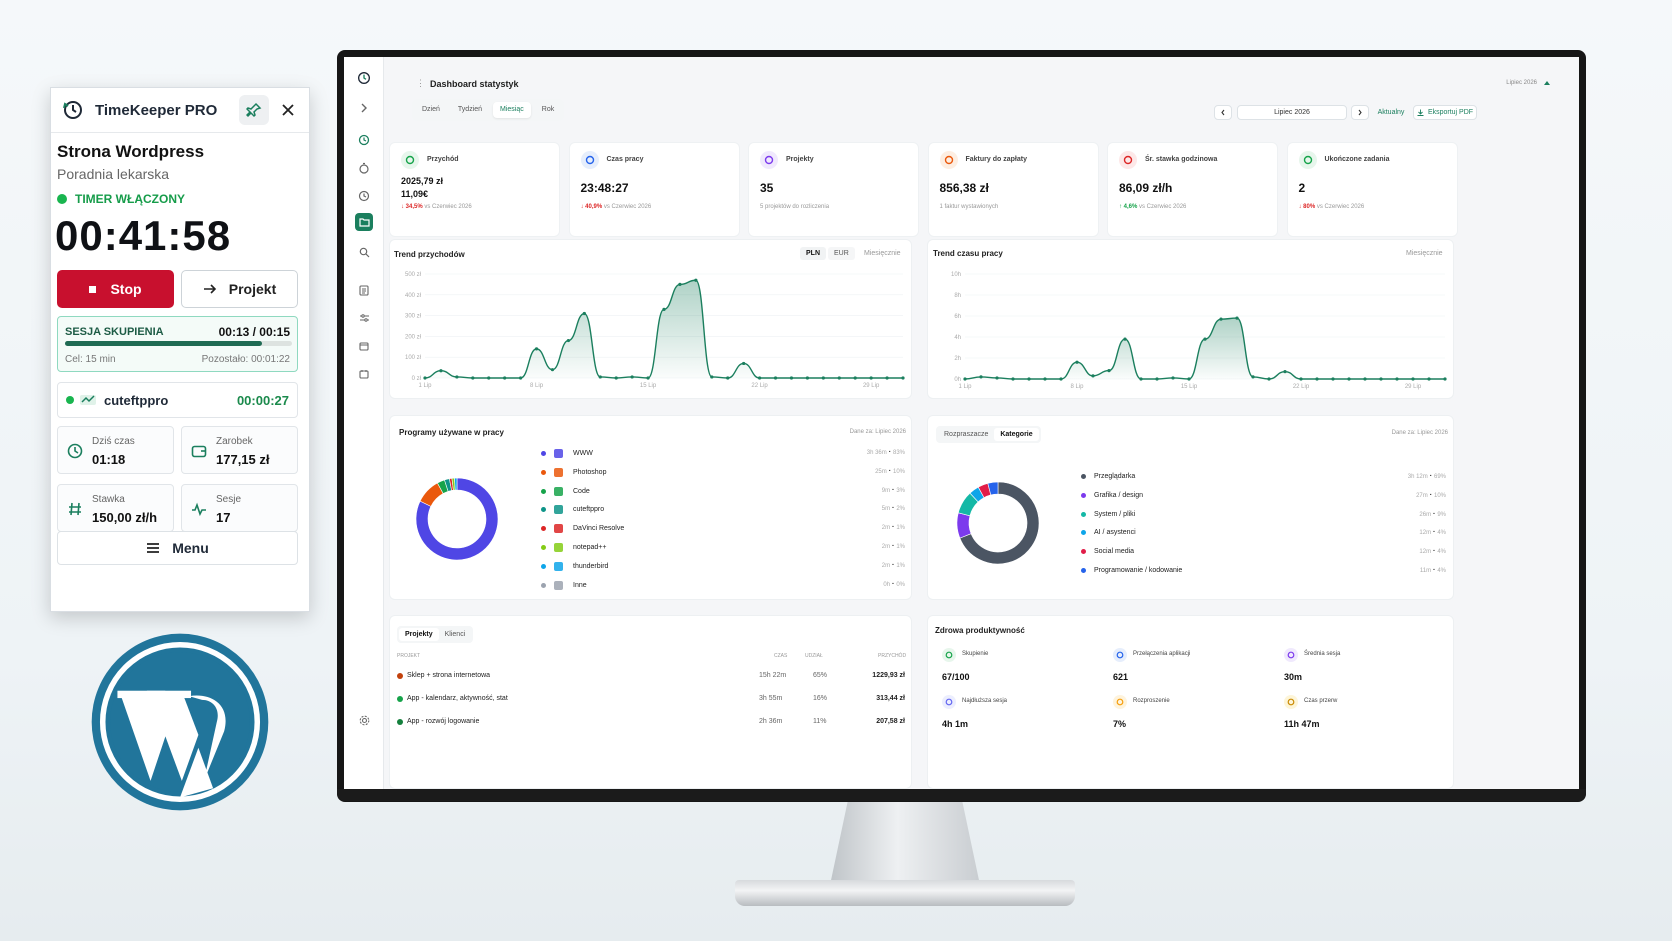 This screenshot has height=941, width=1672. I want to click on seg-time-monthly: Miesięcznie, so click(1424, 253).